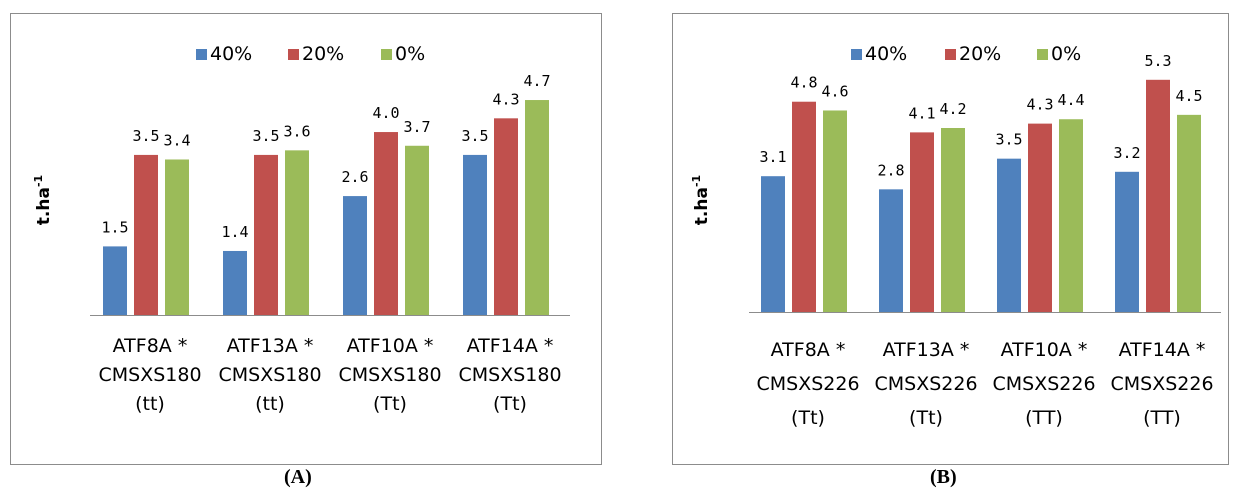 Image resolution: width=1242 pixels, height=500 pixels. Describe the element at coordinates (385, 113) in the screenshot. I see `value-label-a-2-1: 4.0` at that location.